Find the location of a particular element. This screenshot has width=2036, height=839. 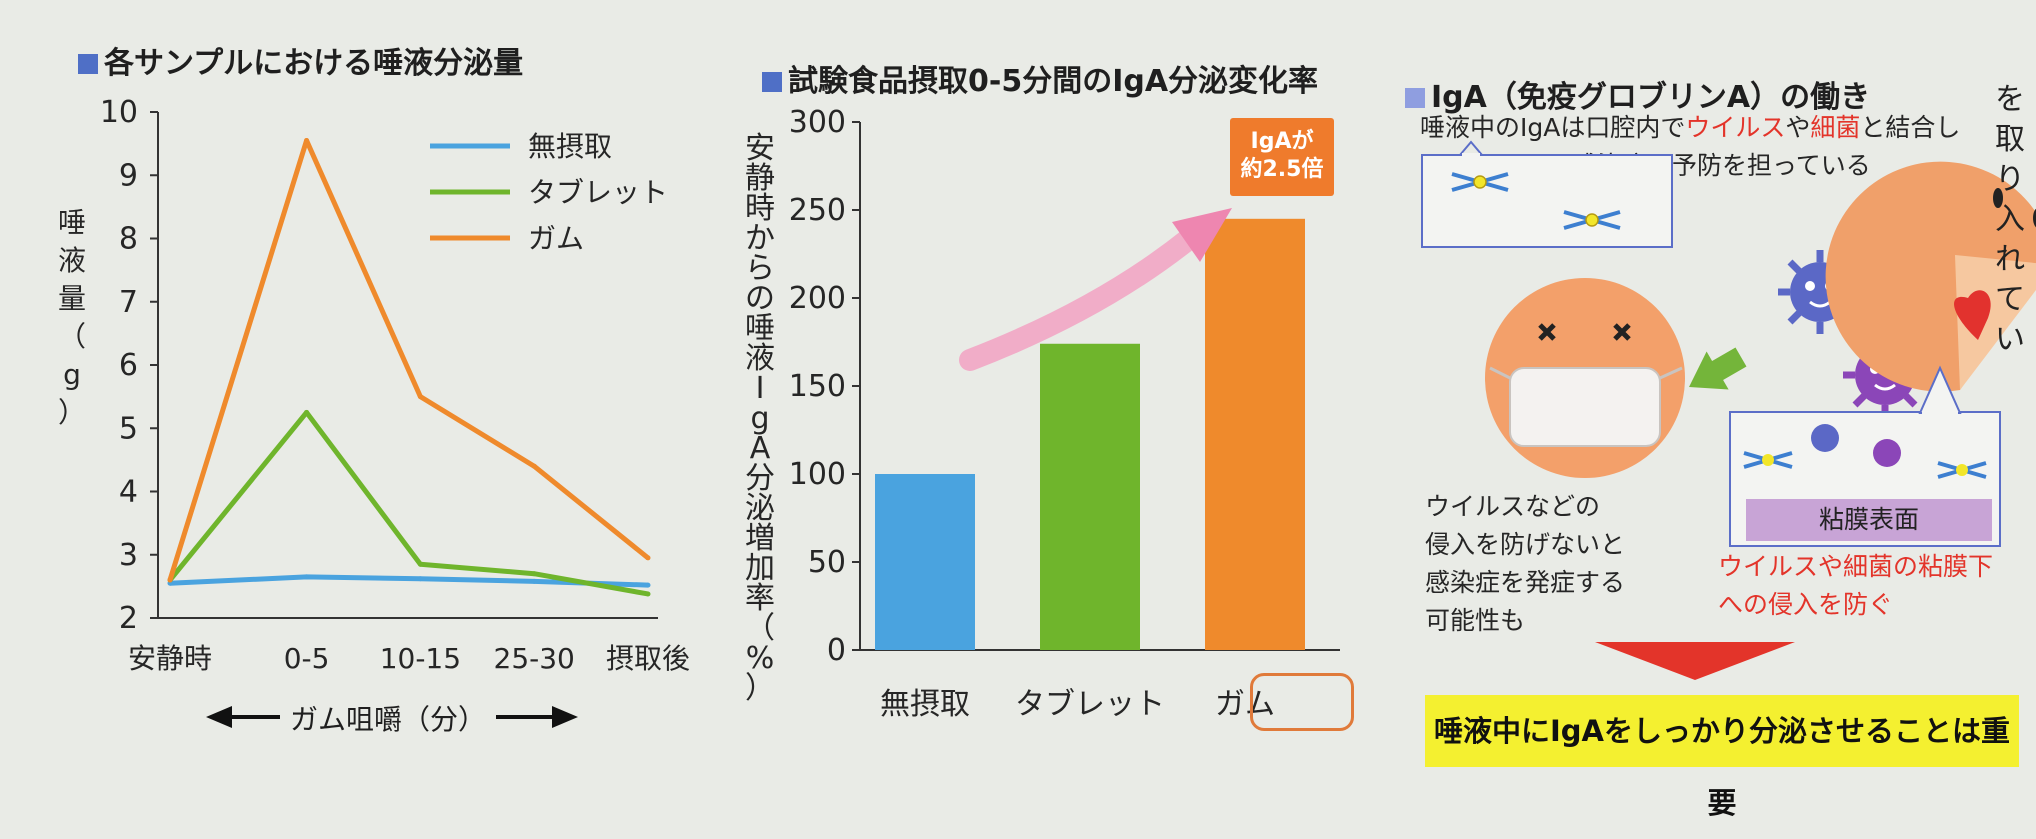

down-arrow-icon is located at coordinates (1695, 661).